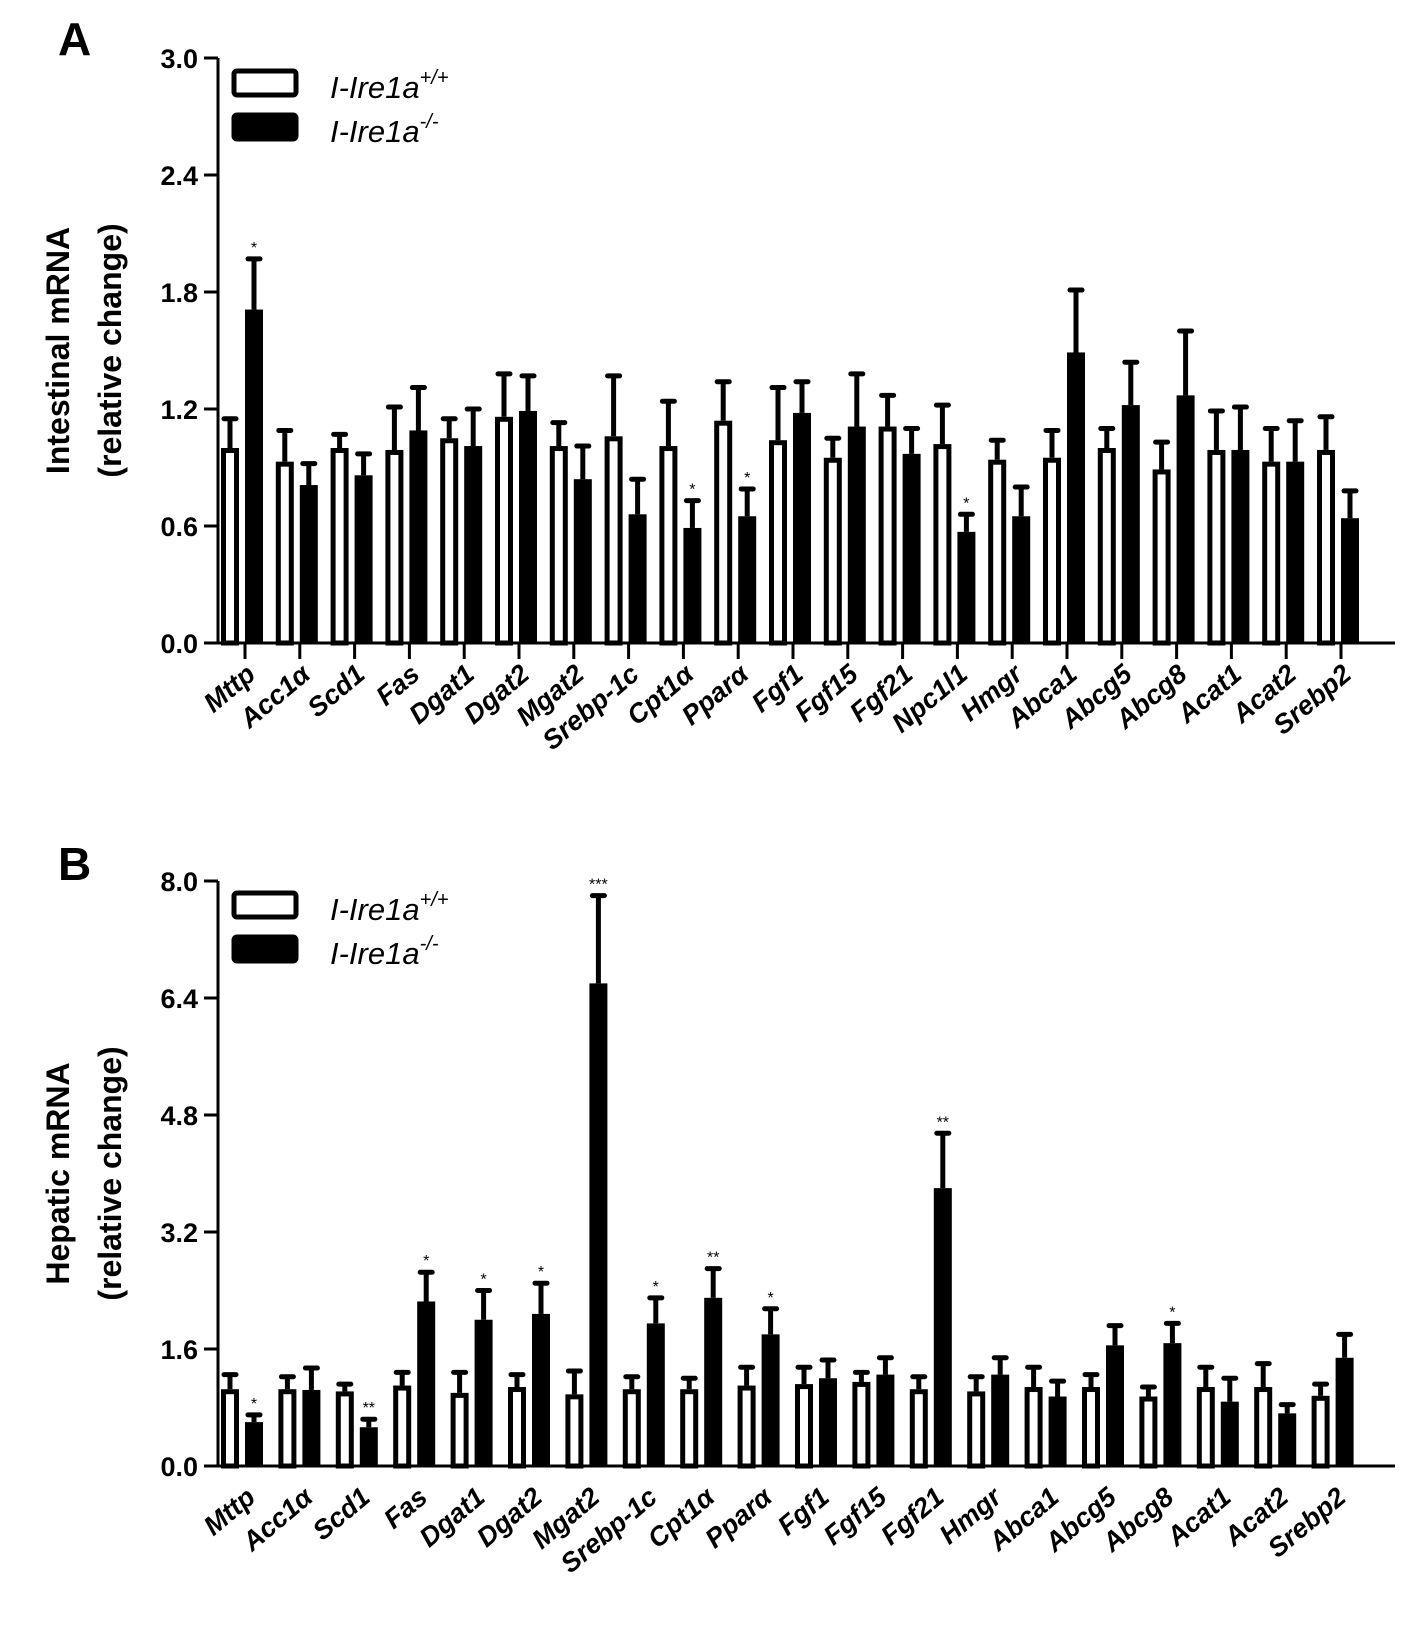 The image size is (1417, 1637). What do you see at coordinates (58, 1173) in the screenshot?
I see `y-axis-title: Hepatic mRNA` at bounding box center [58, 1173].